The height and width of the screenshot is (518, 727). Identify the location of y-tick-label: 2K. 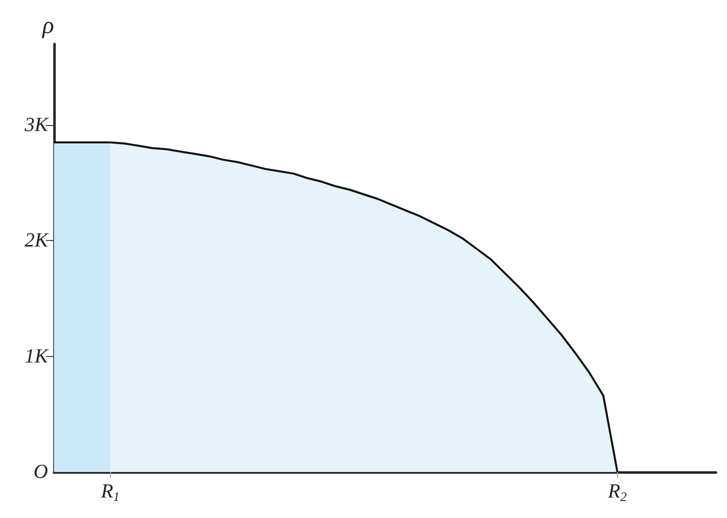
(37, 241).